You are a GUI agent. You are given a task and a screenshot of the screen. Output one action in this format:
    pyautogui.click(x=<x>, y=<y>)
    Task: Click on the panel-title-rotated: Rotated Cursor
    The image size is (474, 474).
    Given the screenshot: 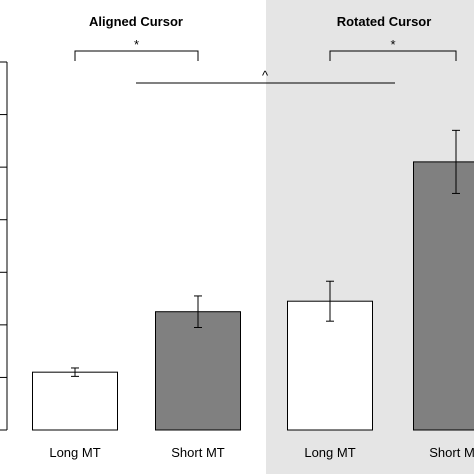 What is the action you would take?
    pyautogui.click(x=384, y=21)
    